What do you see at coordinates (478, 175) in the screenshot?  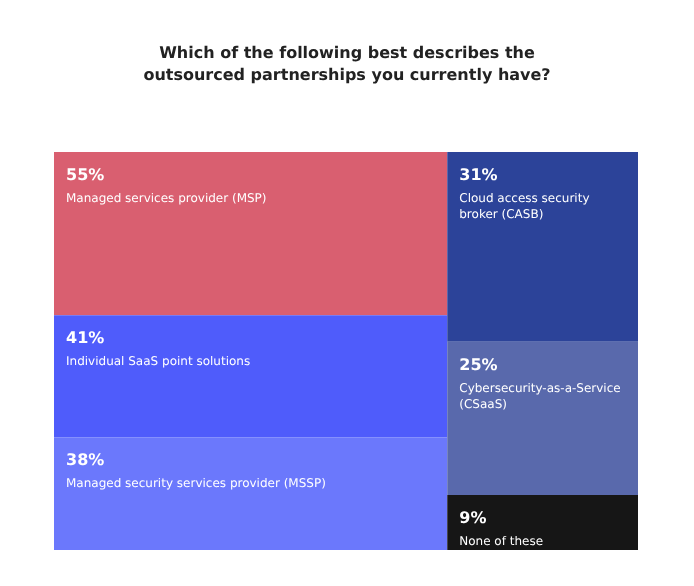 I see `data-label: 31%` at bounding box center [478, 175].